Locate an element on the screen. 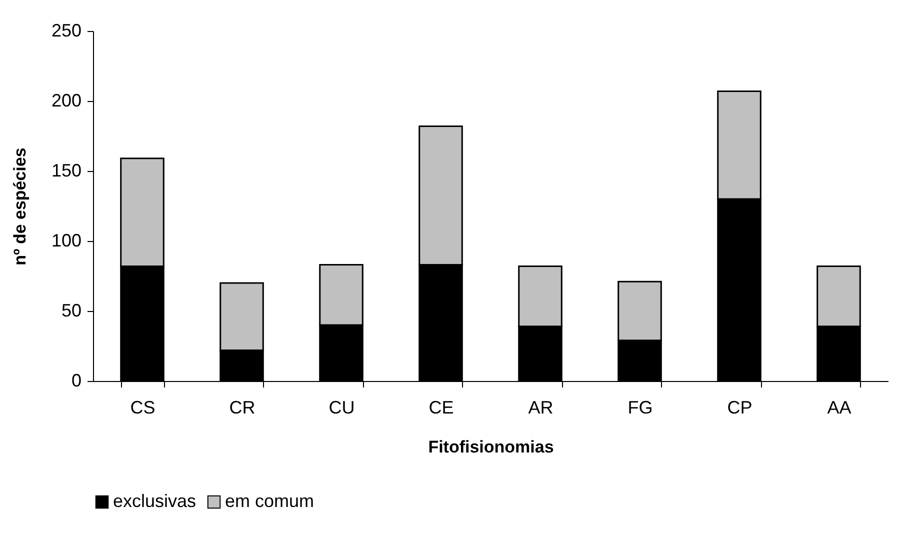 The height and width of the screenshot is (545, 913). y-tick-label: 50 is located at coordinates (71, 310).